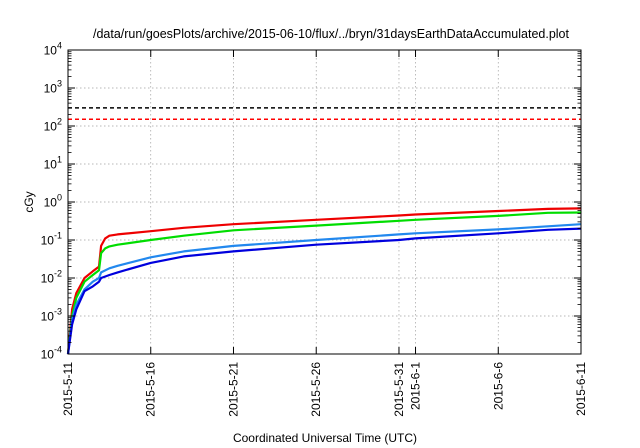 This screenshot has width=640, height=448. I want to click on x-tick-label: 2015-5-31, so click(399, 389).